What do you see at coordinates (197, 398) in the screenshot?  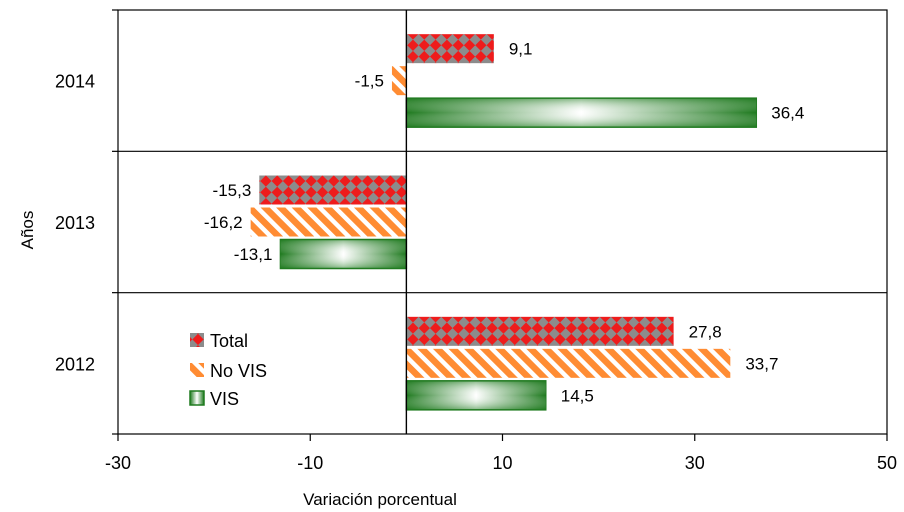 I see `legend-swatch-vis` at bounding box center [197, 398].